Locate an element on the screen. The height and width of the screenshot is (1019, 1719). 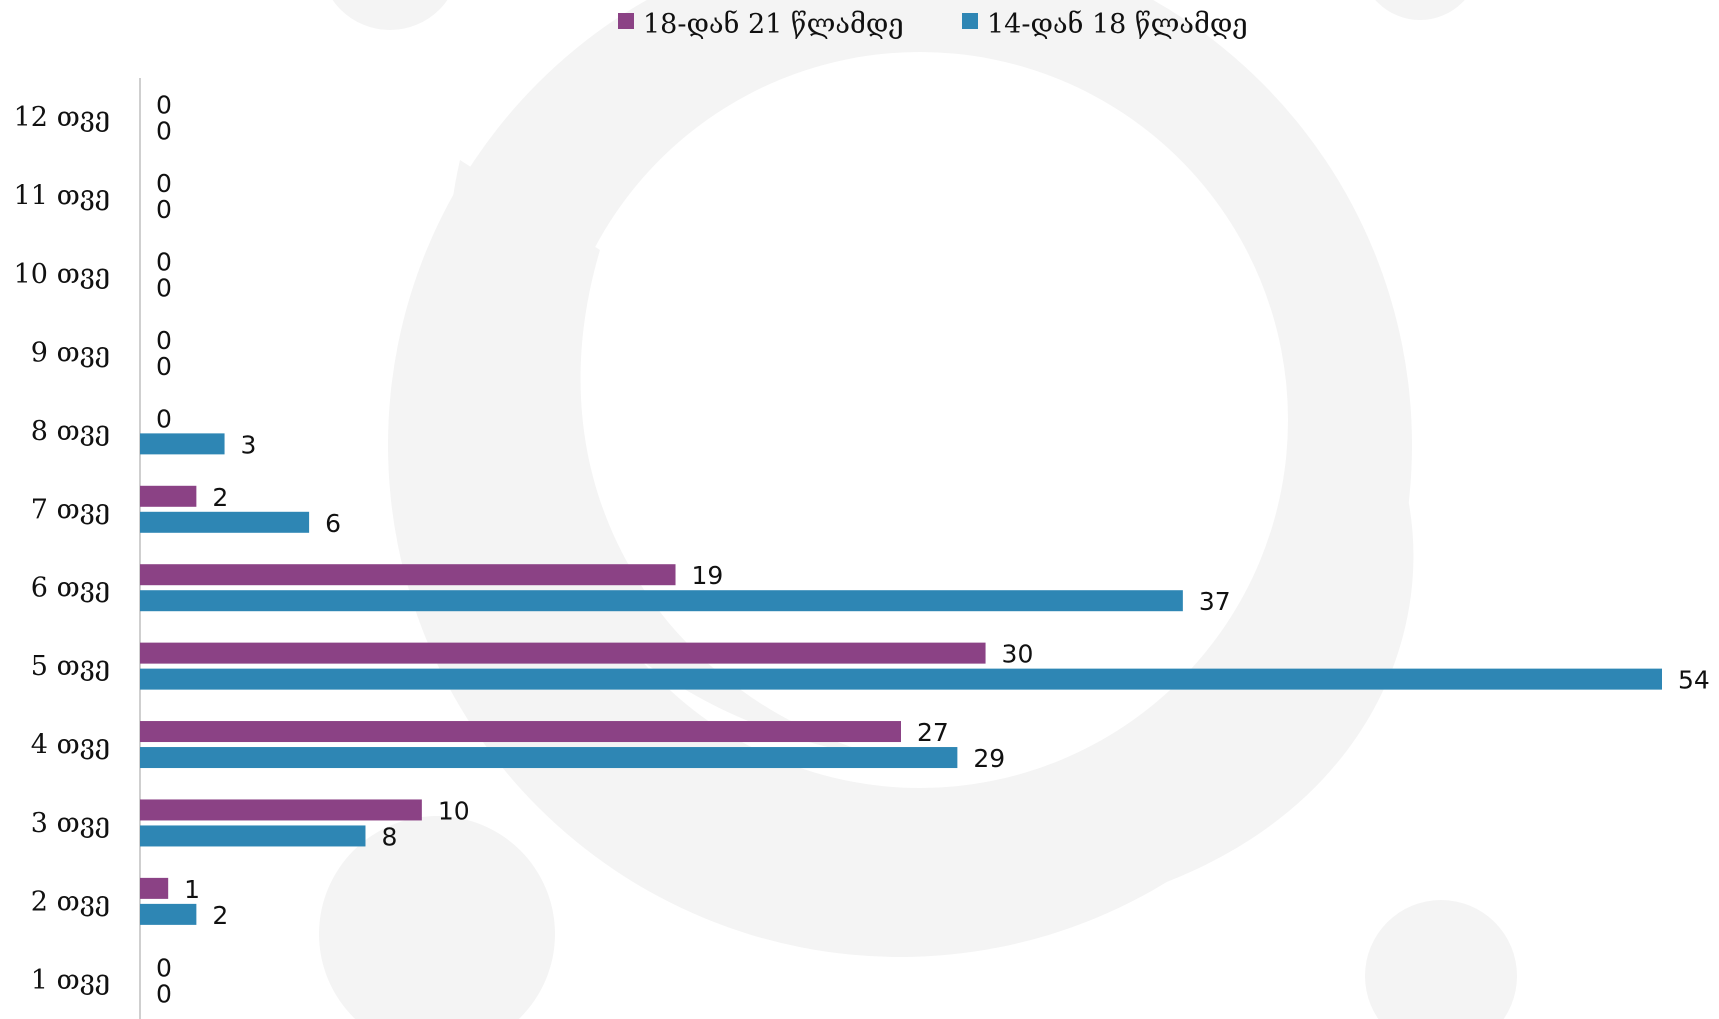
legend: 18-დან 21 წლამდე 14-დან 18 წლამდე is located at coordinates (932, 24).